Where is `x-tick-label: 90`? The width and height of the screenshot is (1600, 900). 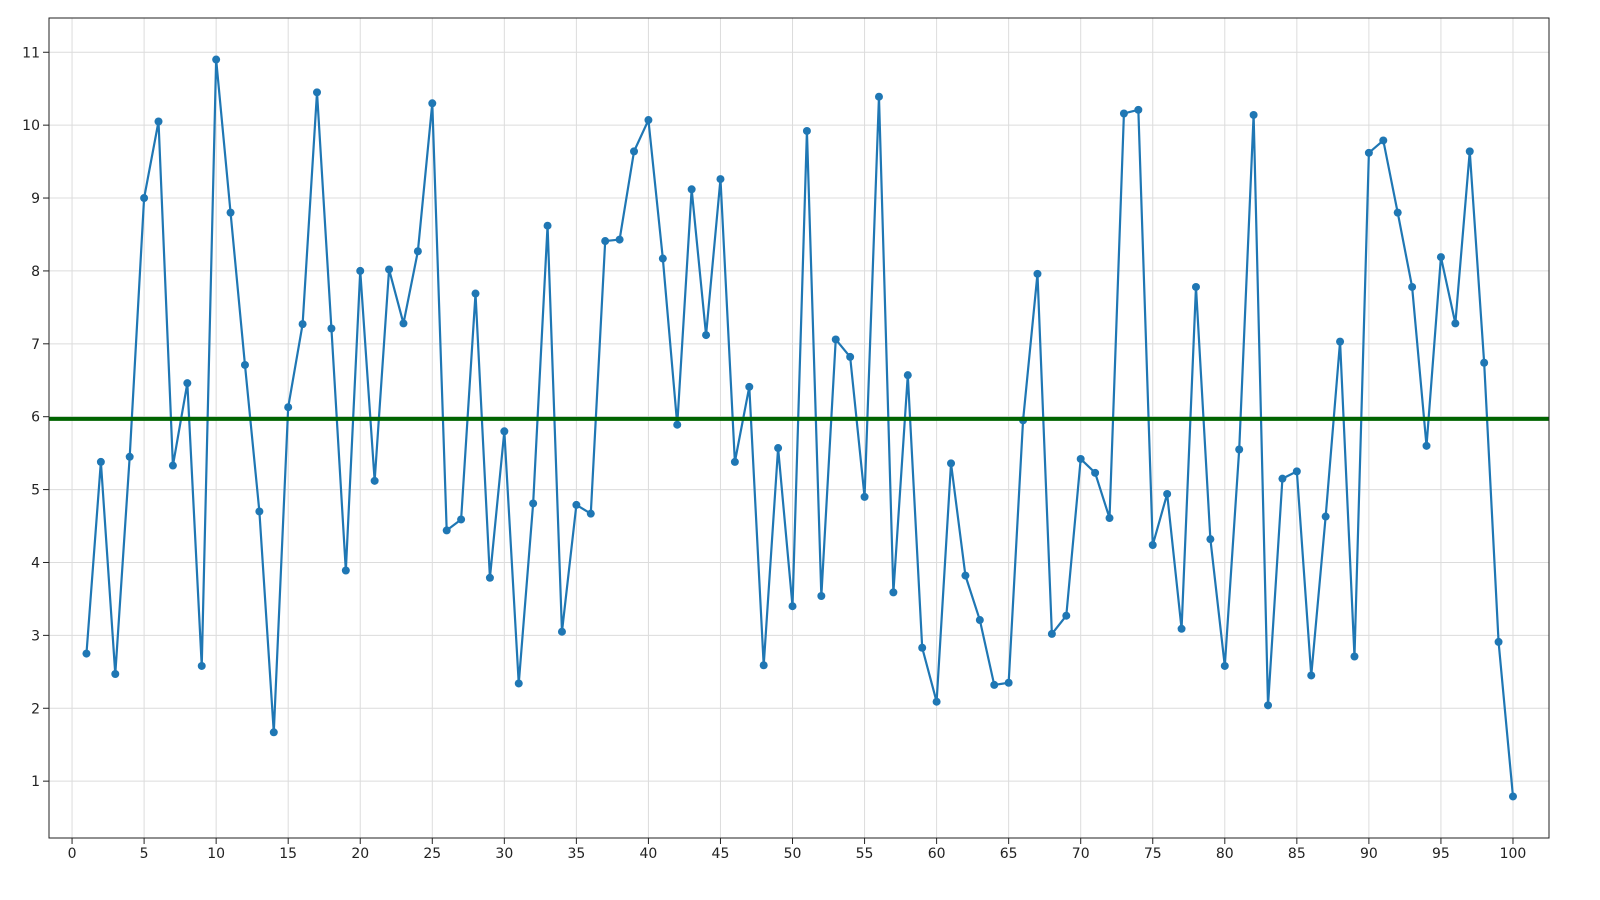
x-tick-label: 90 is located at coordinates (1369, 854).